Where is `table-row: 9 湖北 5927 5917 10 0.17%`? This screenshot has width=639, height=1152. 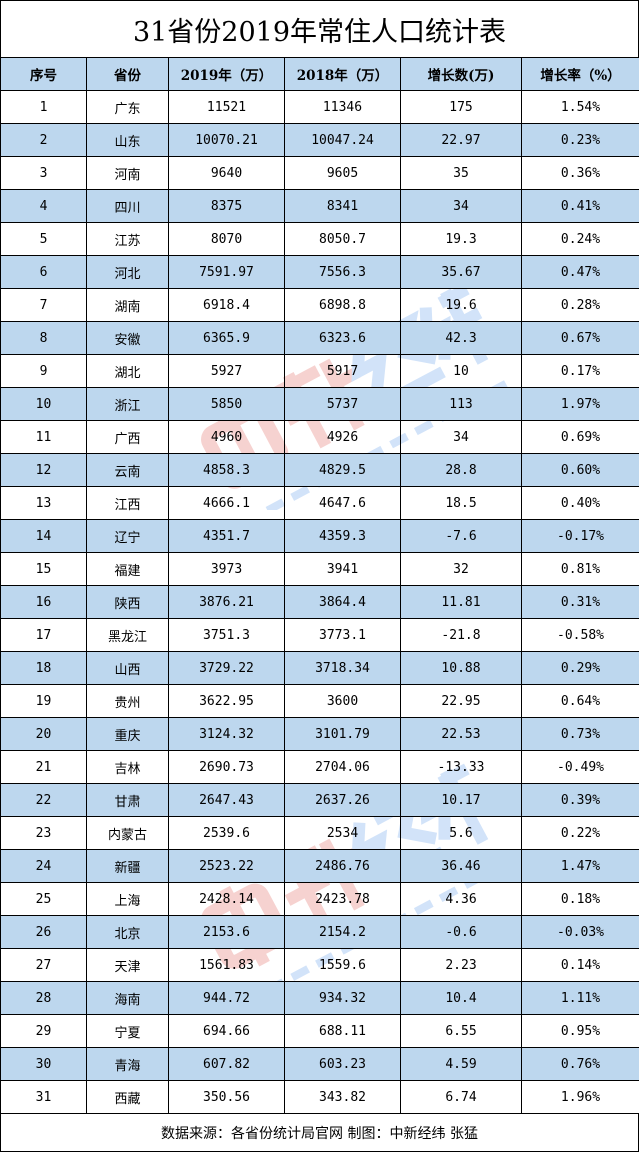
table-row: 9 湖北 5927 5917 10 0.17% is located at coordinates (319, 371).